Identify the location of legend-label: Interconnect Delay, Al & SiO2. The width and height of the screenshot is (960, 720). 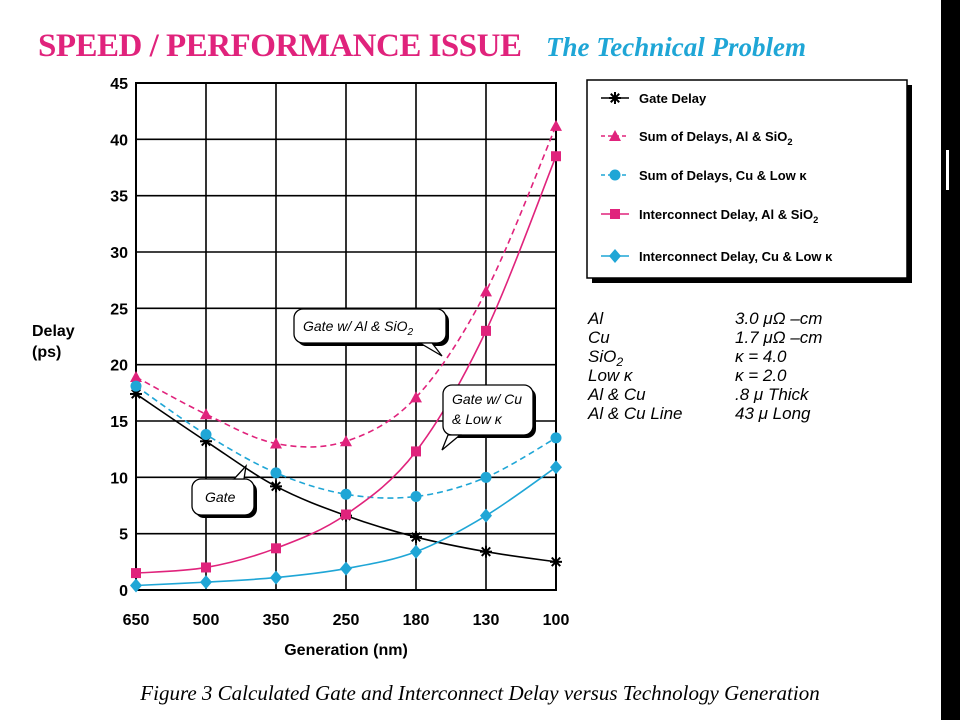
(728, 216).